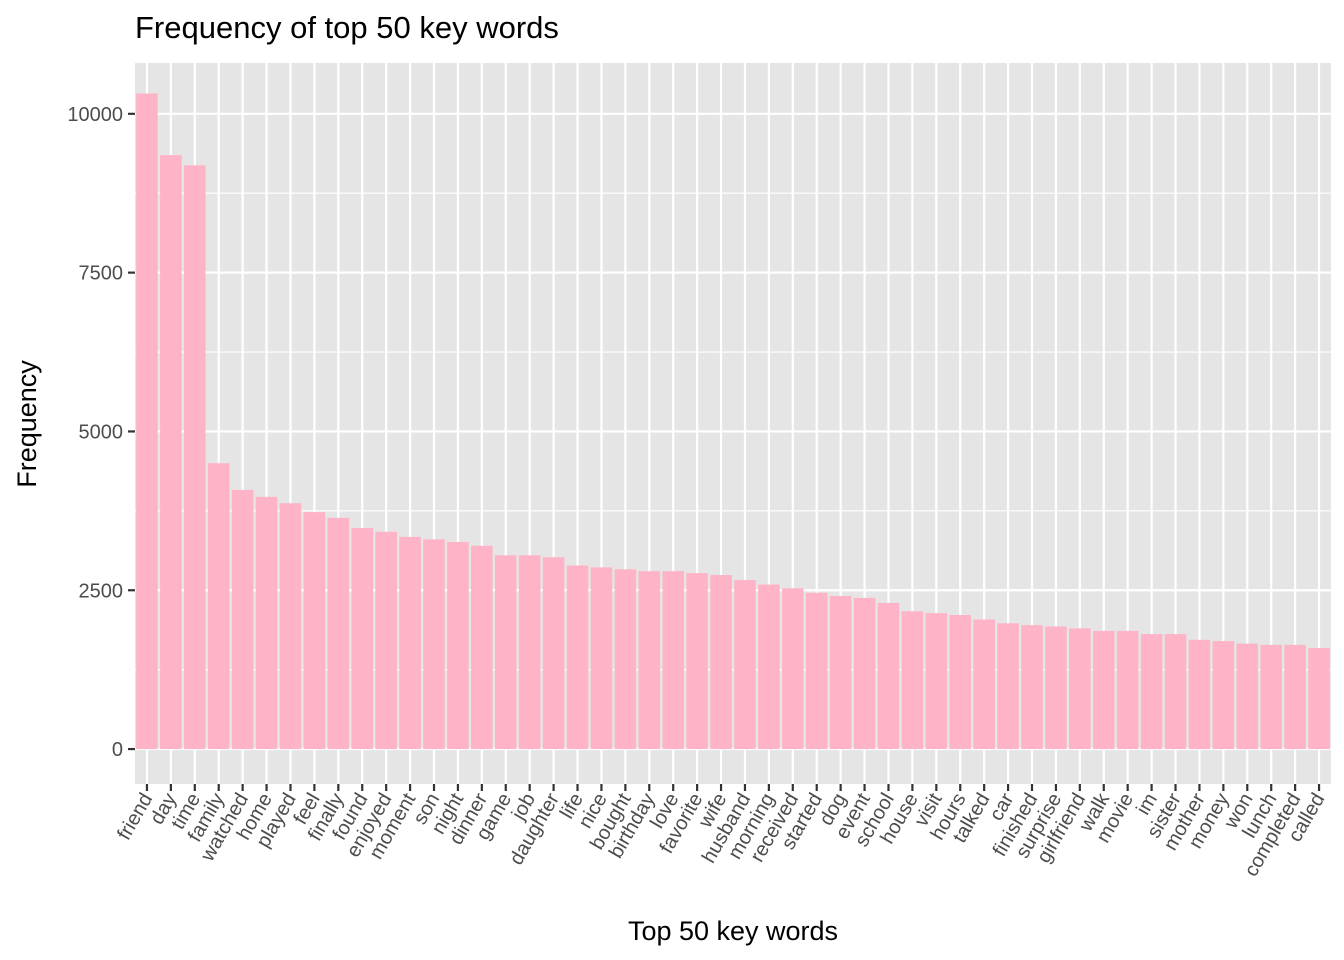 This screenshot has height=960, width=1344. I want to click on bar-completed, so click(1295, 697).